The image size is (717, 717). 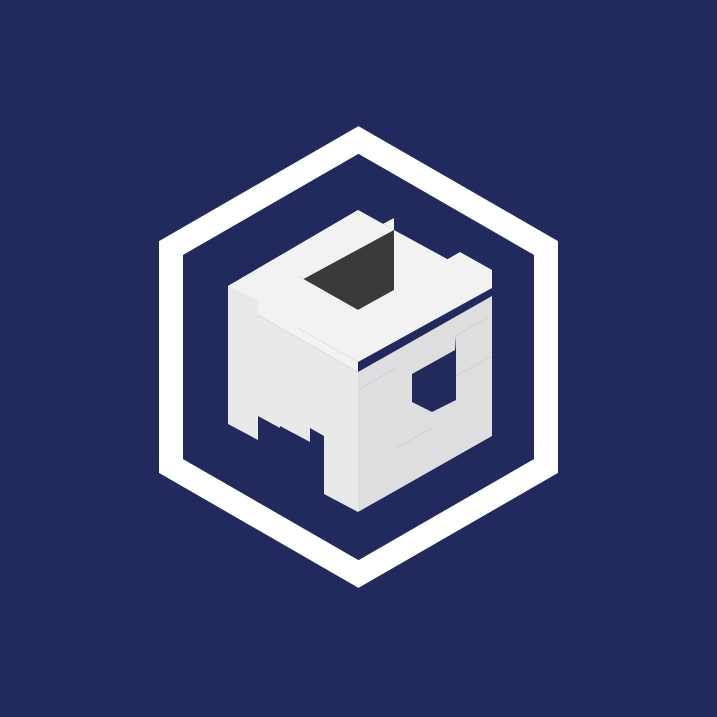 What do you see at coordinates (293, 309) in the screenshot?
I see `cube-top-face-front` at bounding box center [293, 309].